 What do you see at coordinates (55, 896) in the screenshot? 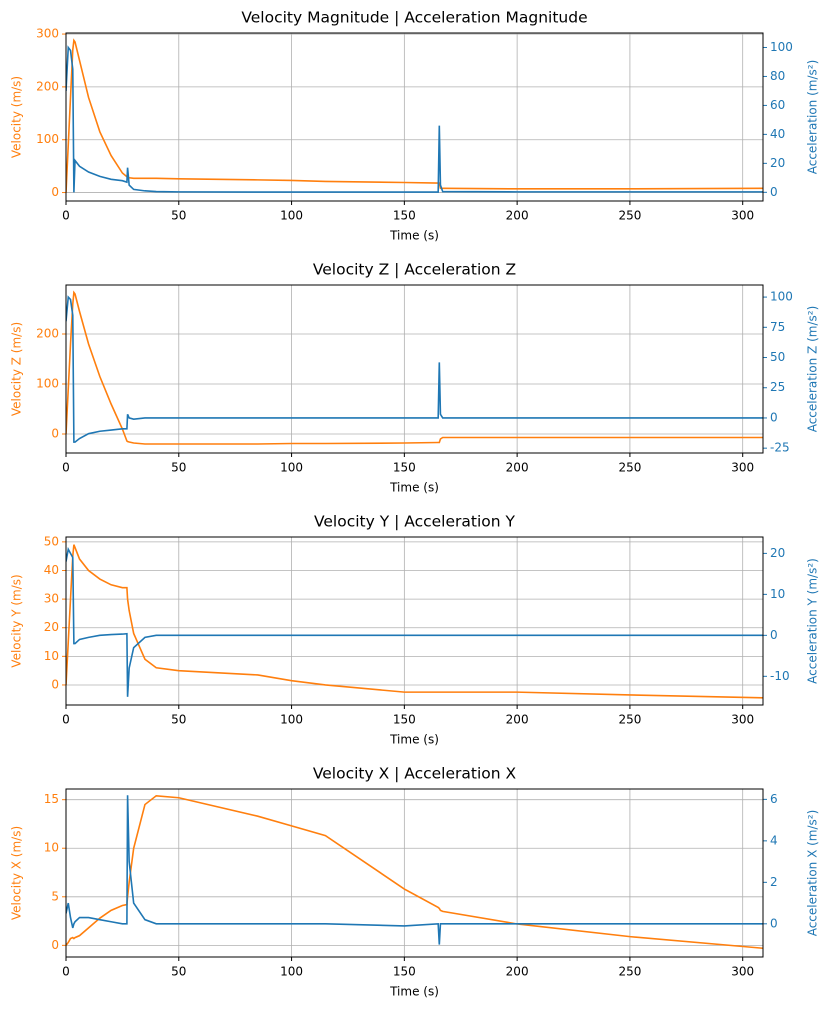
I see `y-tick-label: 5` at bounding box center [55, 896].